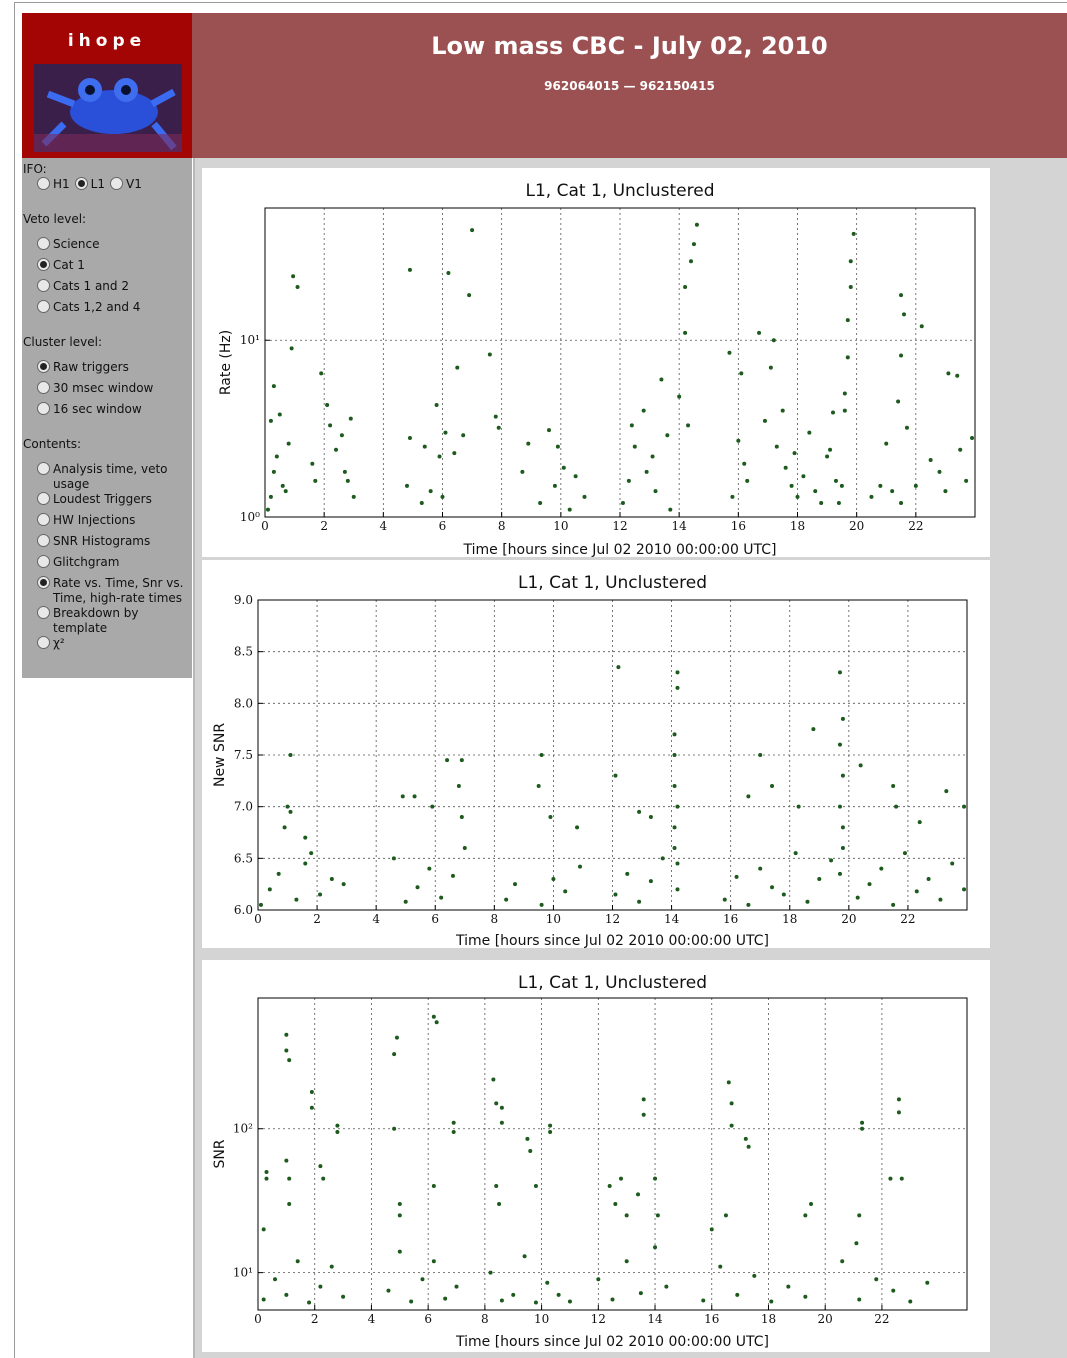 The height and width of the screenshot is (1358, 1067). I want to click on radio-option: V1, so click(127, 187).